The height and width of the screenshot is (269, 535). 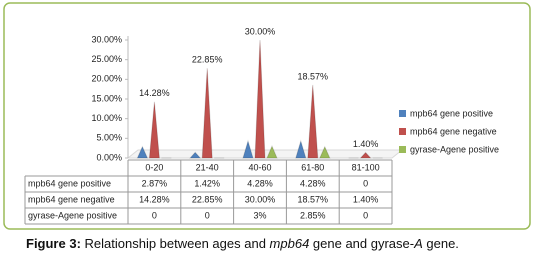 I want to click on legend-label: mpb64 gene positive, so click(x=451, y=113).